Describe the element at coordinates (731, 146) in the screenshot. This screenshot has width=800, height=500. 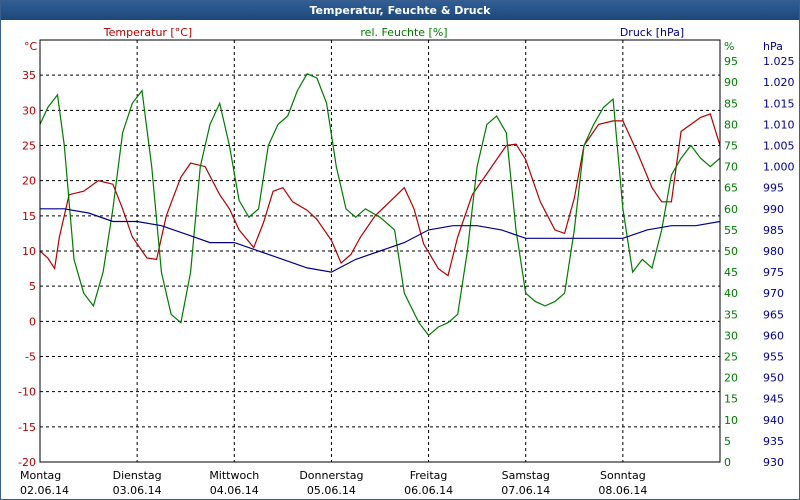
I see `humidity-tick-label: 75` at that location.